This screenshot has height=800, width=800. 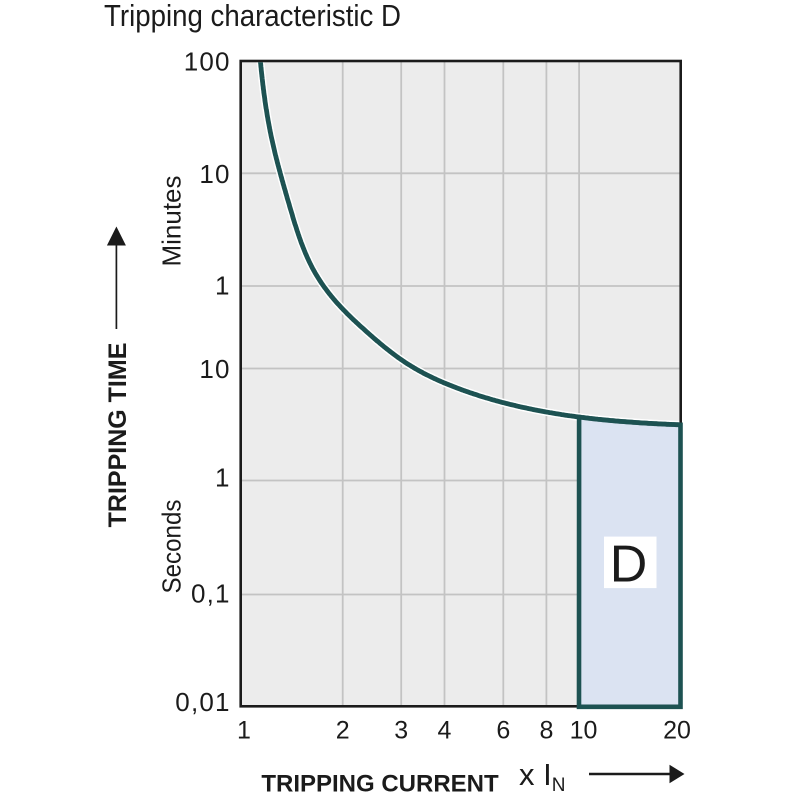 What do you see at coordinates (118, 435) in the screenshot?
I see `svg-text: TRIPPING TIME` at bounding box center [118, 435].